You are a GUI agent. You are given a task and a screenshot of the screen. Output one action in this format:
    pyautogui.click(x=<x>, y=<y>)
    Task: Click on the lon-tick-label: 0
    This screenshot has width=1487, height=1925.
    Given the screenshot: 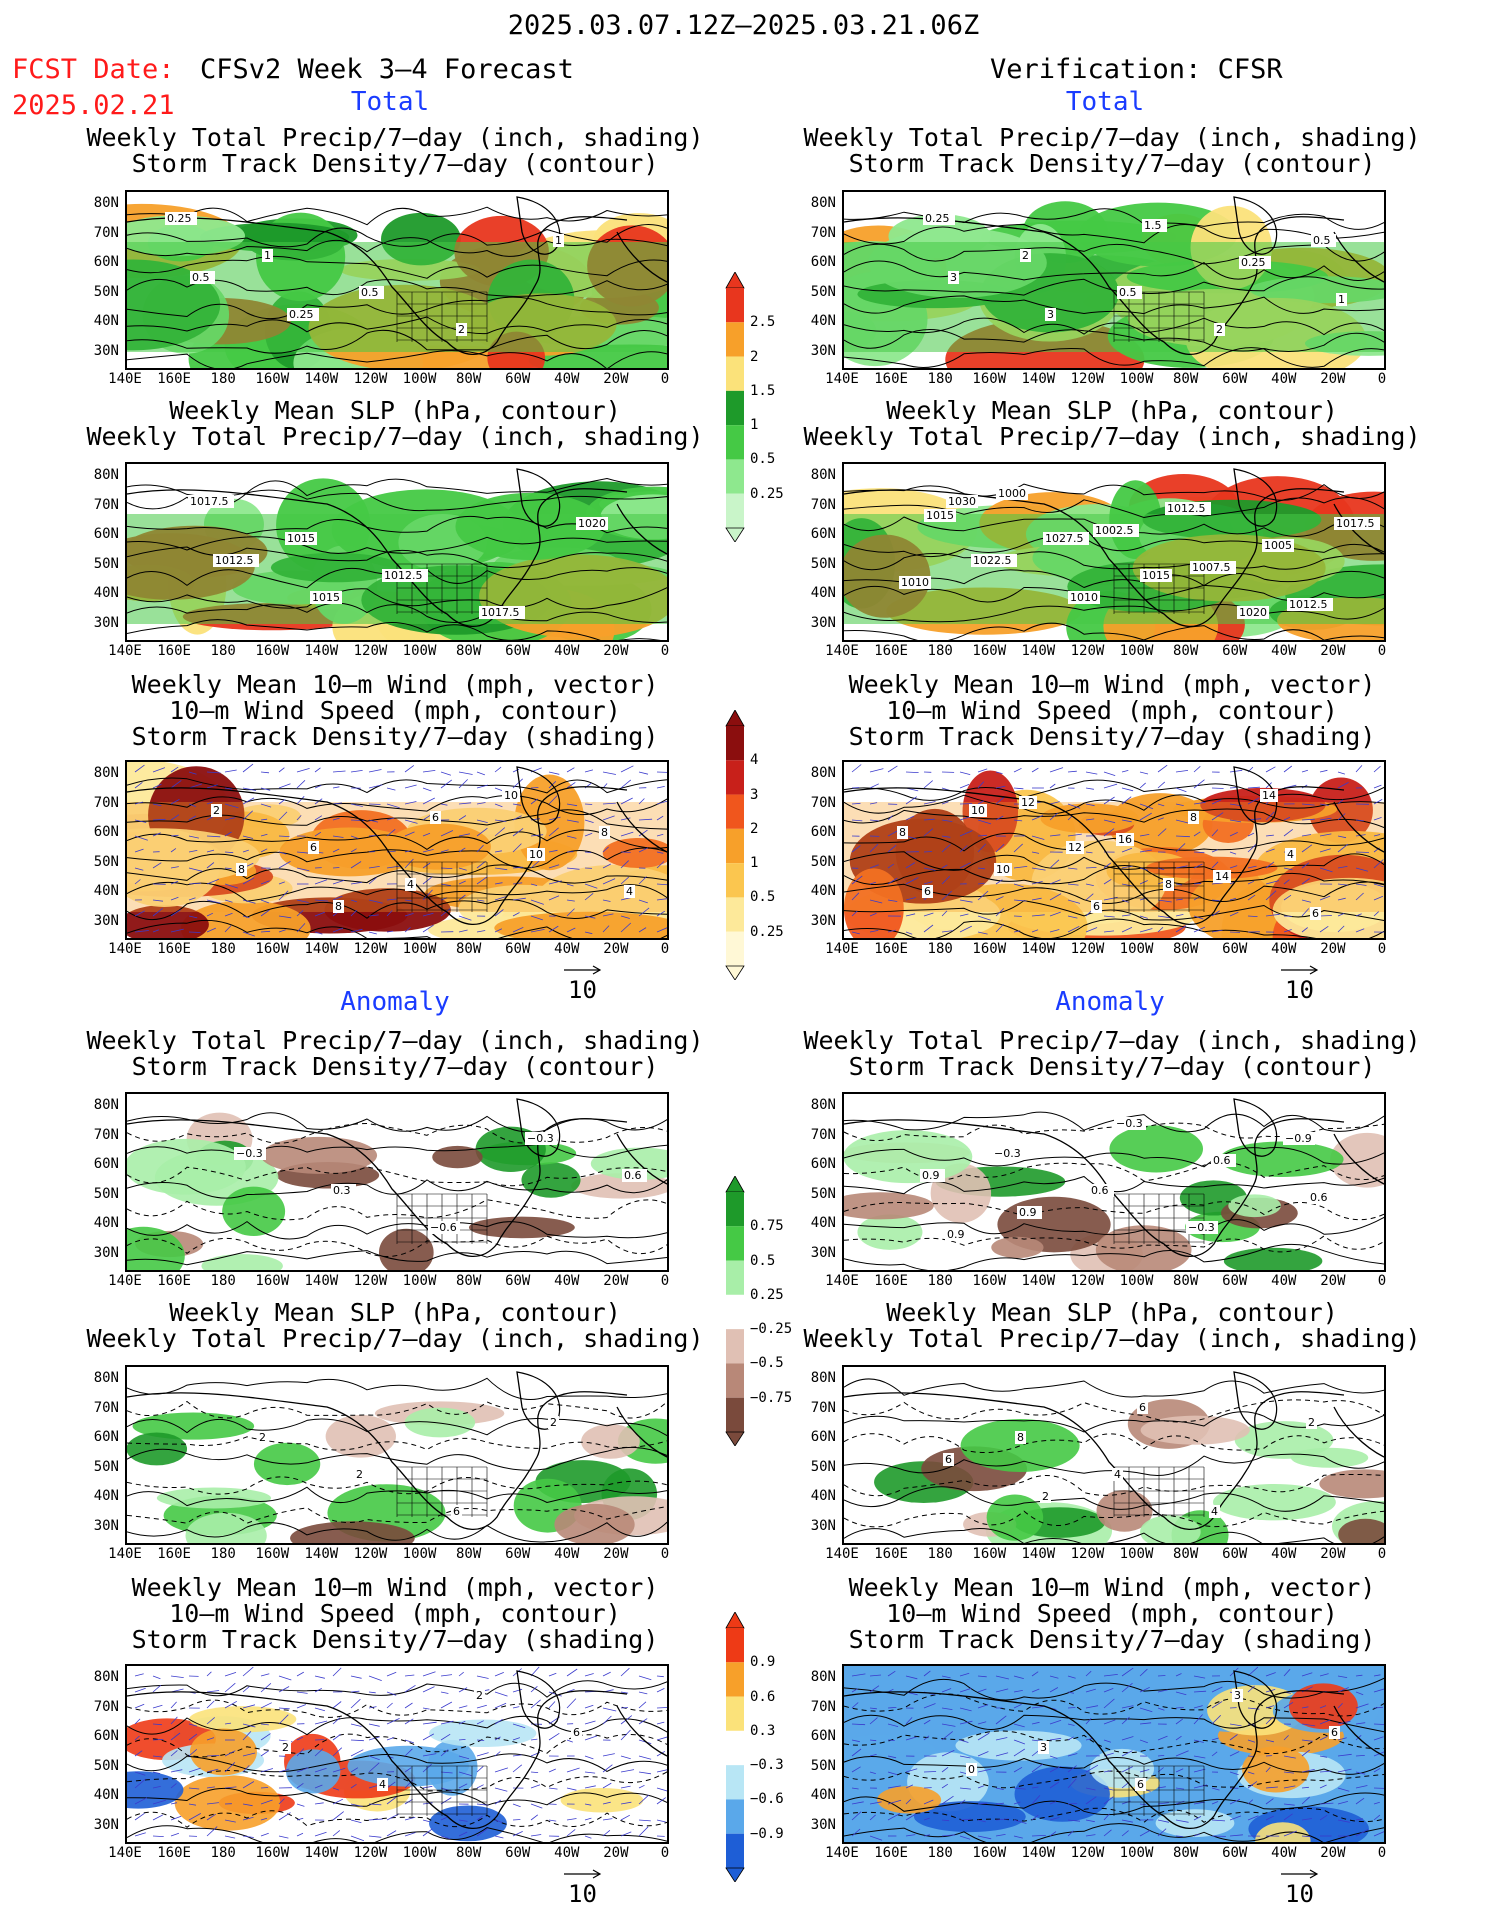 What is the action you would take?
    pyautogui.click(x=665, y=1281)
    